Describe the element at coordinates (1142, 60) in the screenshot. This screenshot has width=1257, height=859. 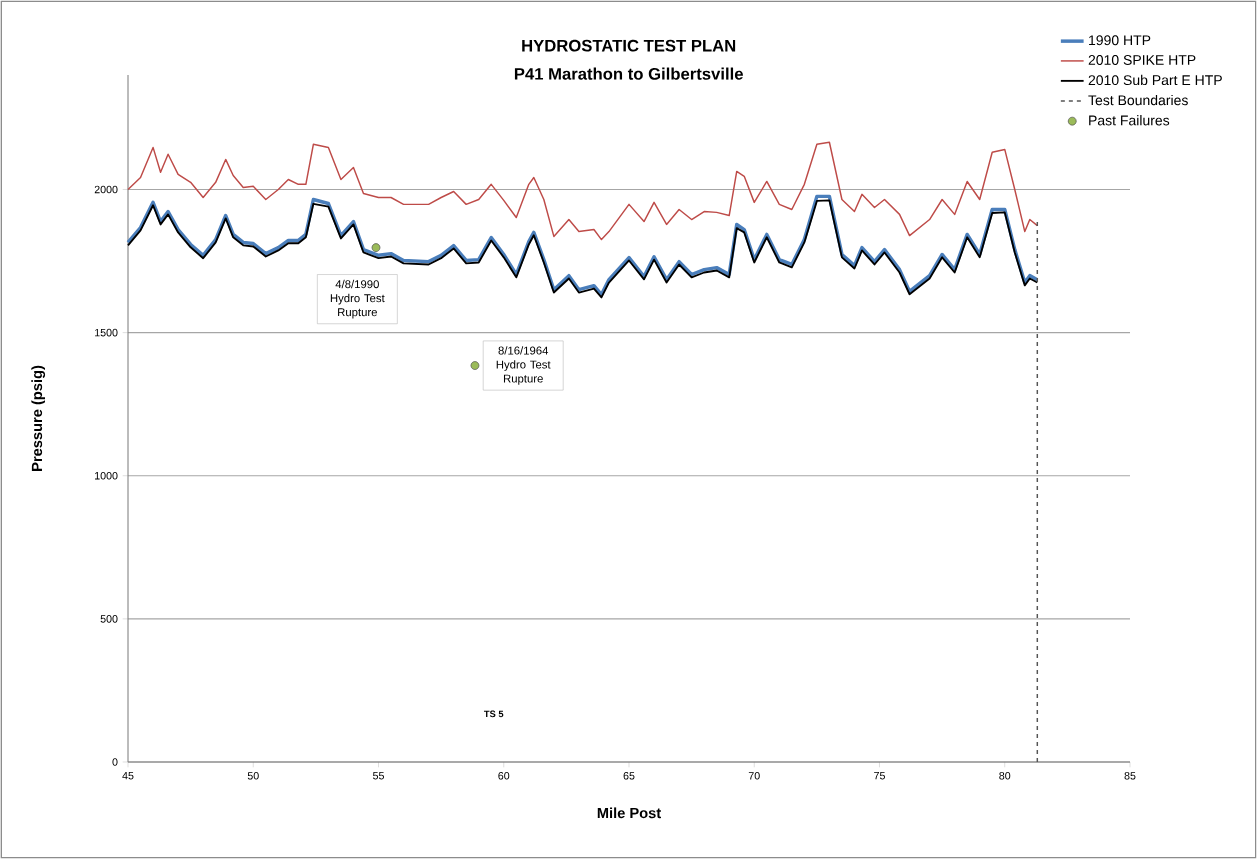
I see `legend-label: 2010 SPIKE HTP` at that location.